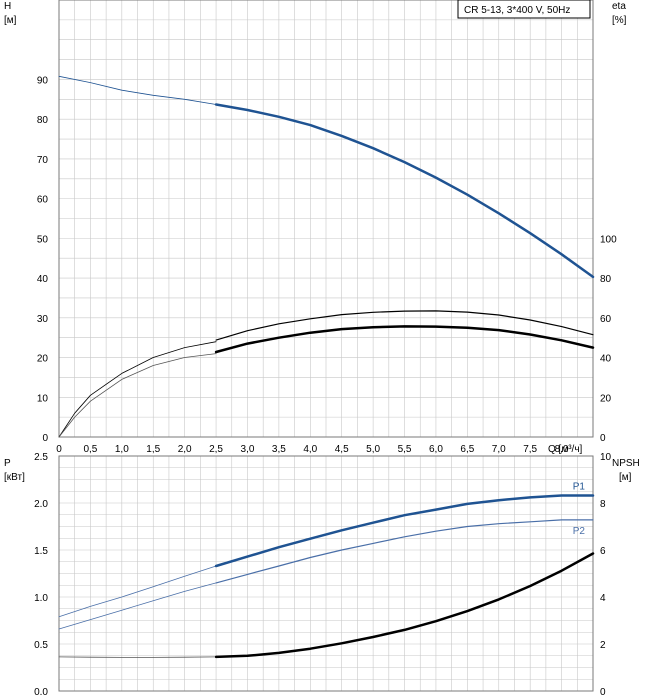 The image size is (658, 700). I want to click on top-xtick-label: 5,0, so click(373, 449).